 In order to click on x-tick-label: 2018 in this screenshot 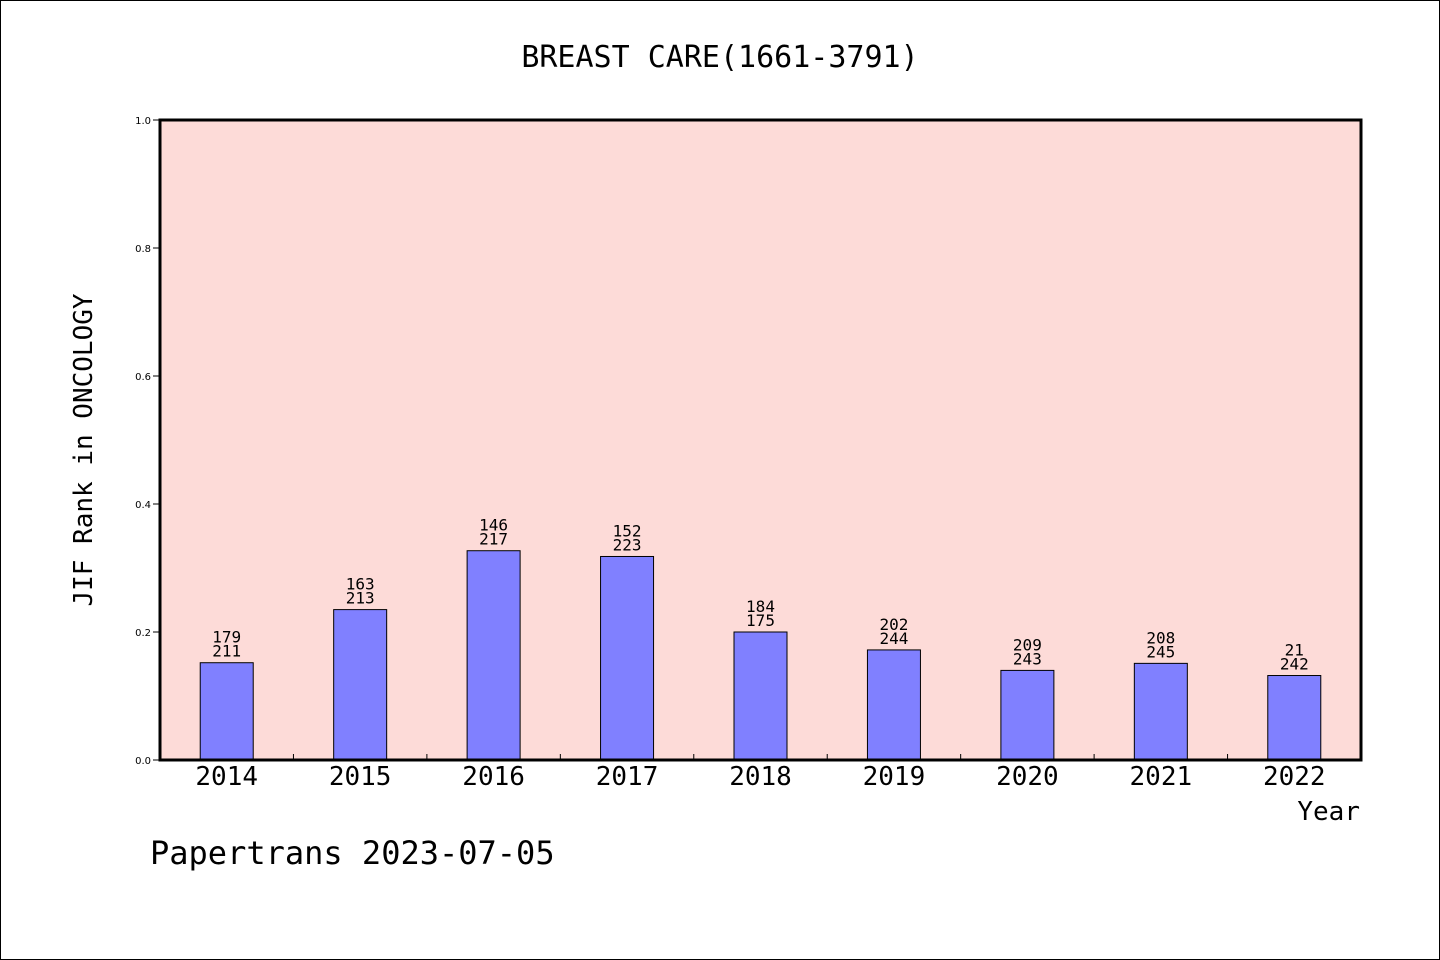, I will do `click(760, 777)`.